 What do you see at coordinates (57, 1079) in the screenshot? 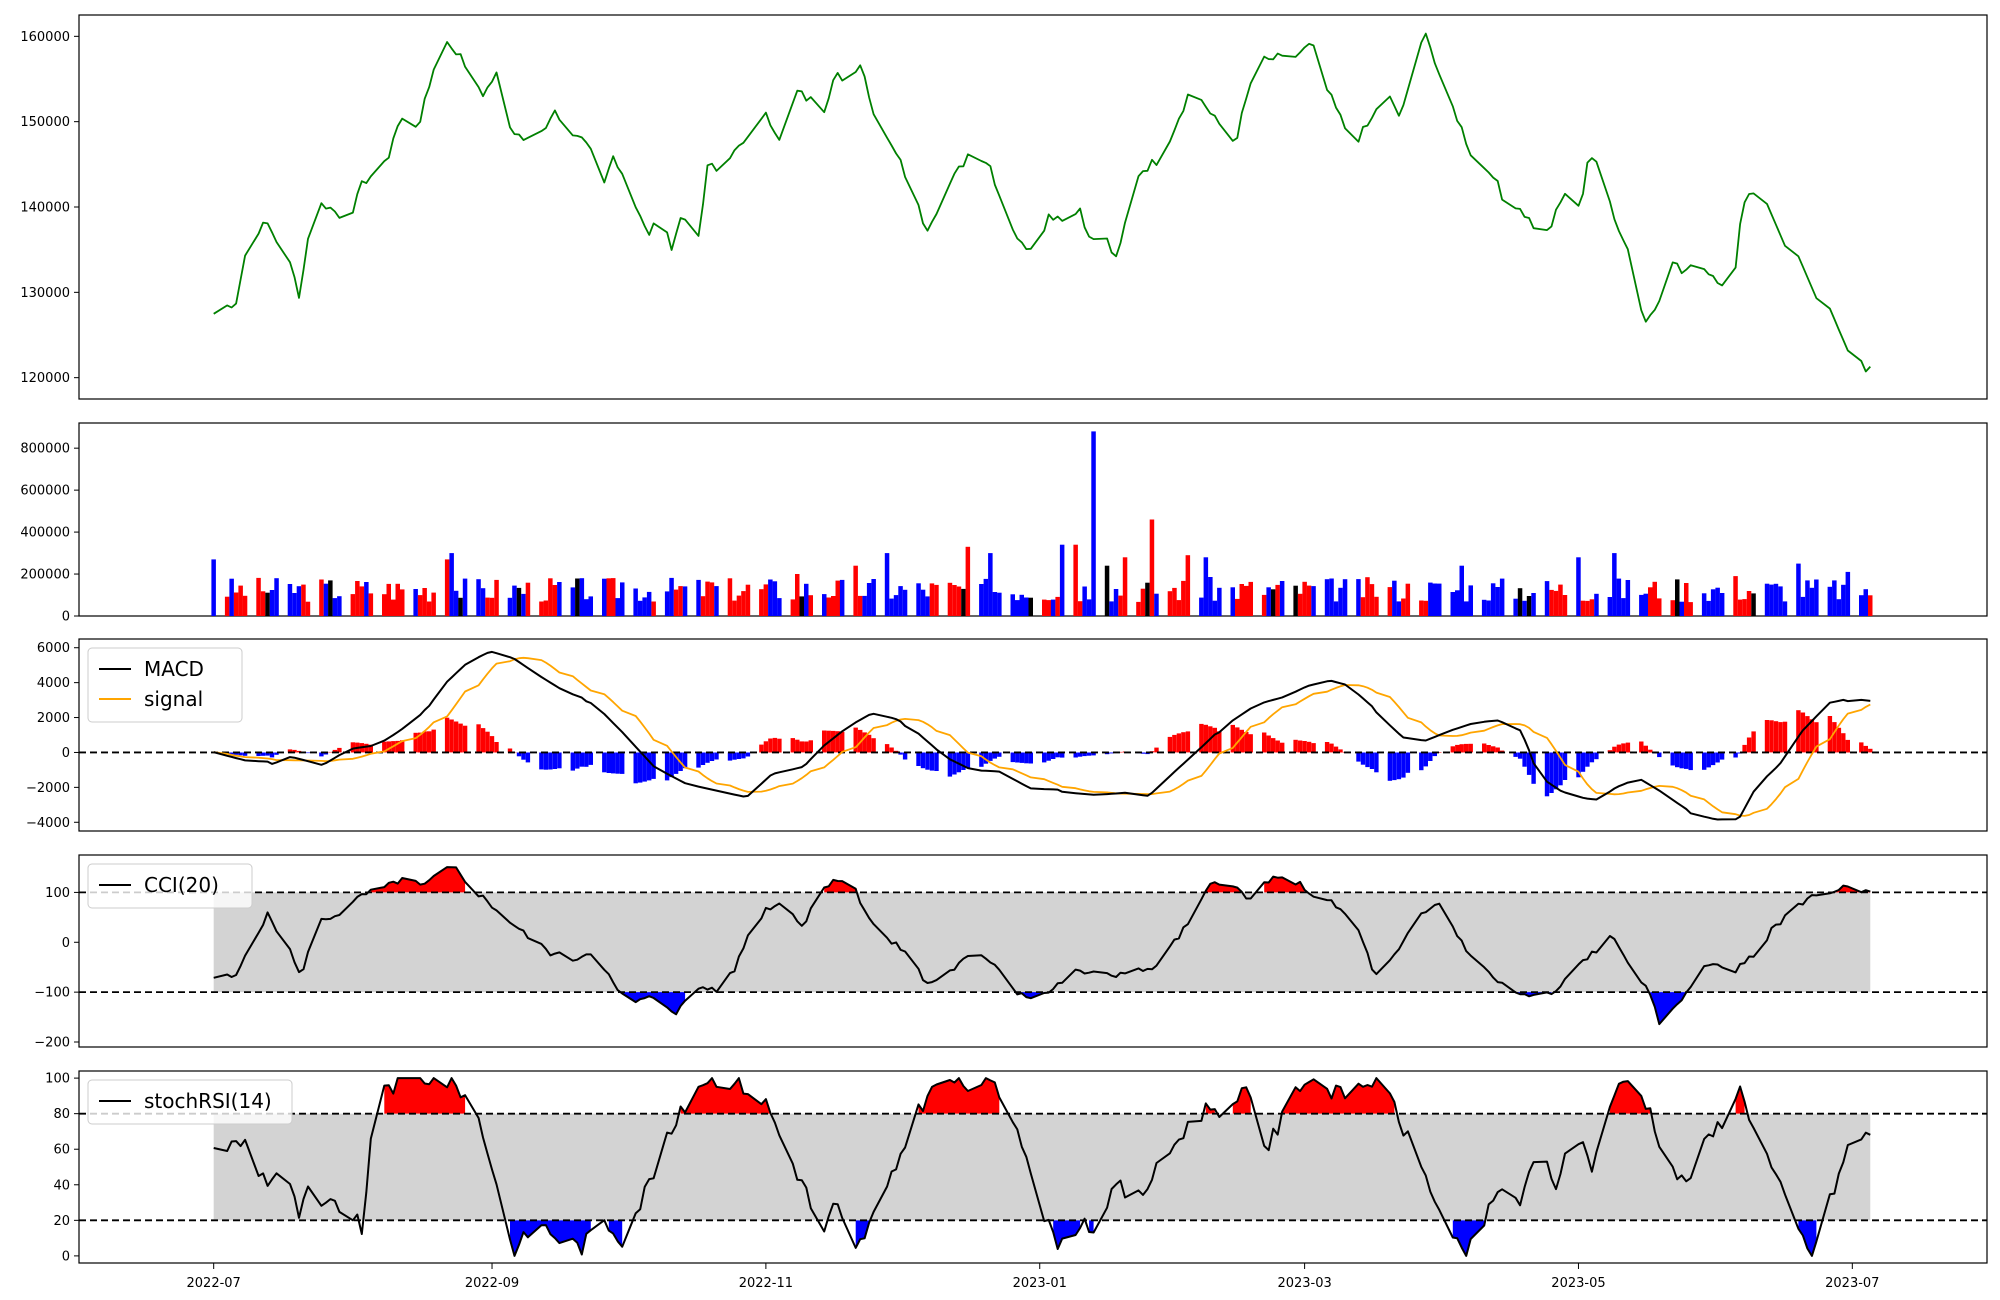
I see `stochrsi-ytick-label: 100` at bounding box center [57, 1079].